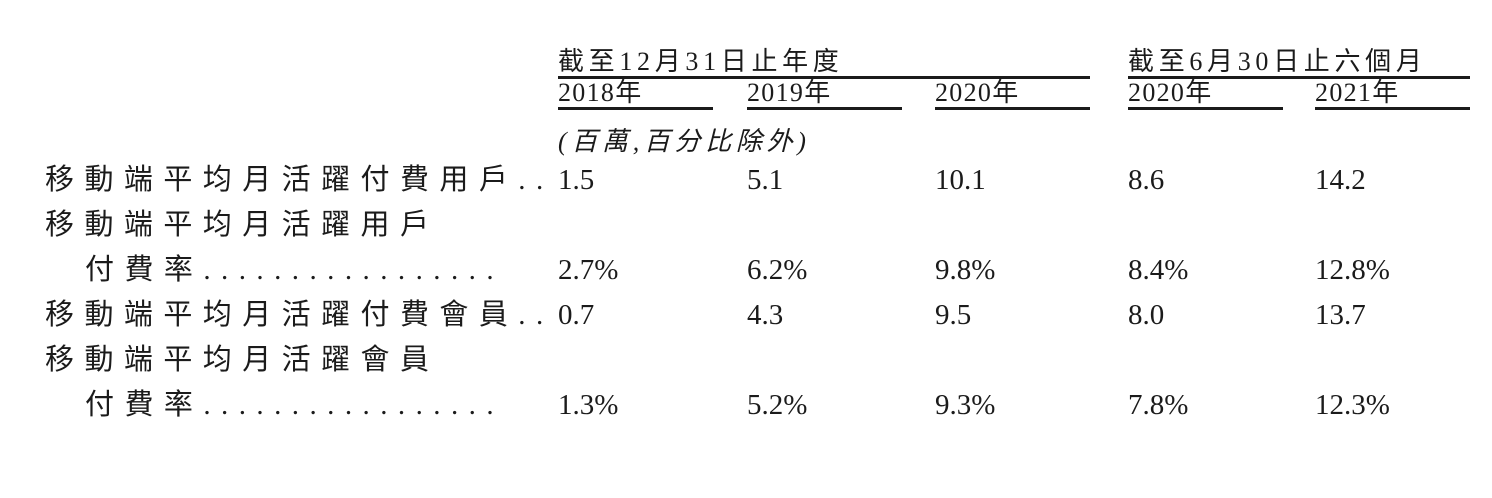 The image size is (1492, 498). What do you see at coordinates (1299, 63) in the screenshot?
I see `period-header-six-months: 截至6月30日止六個月` at bounding box center [1299, 63].